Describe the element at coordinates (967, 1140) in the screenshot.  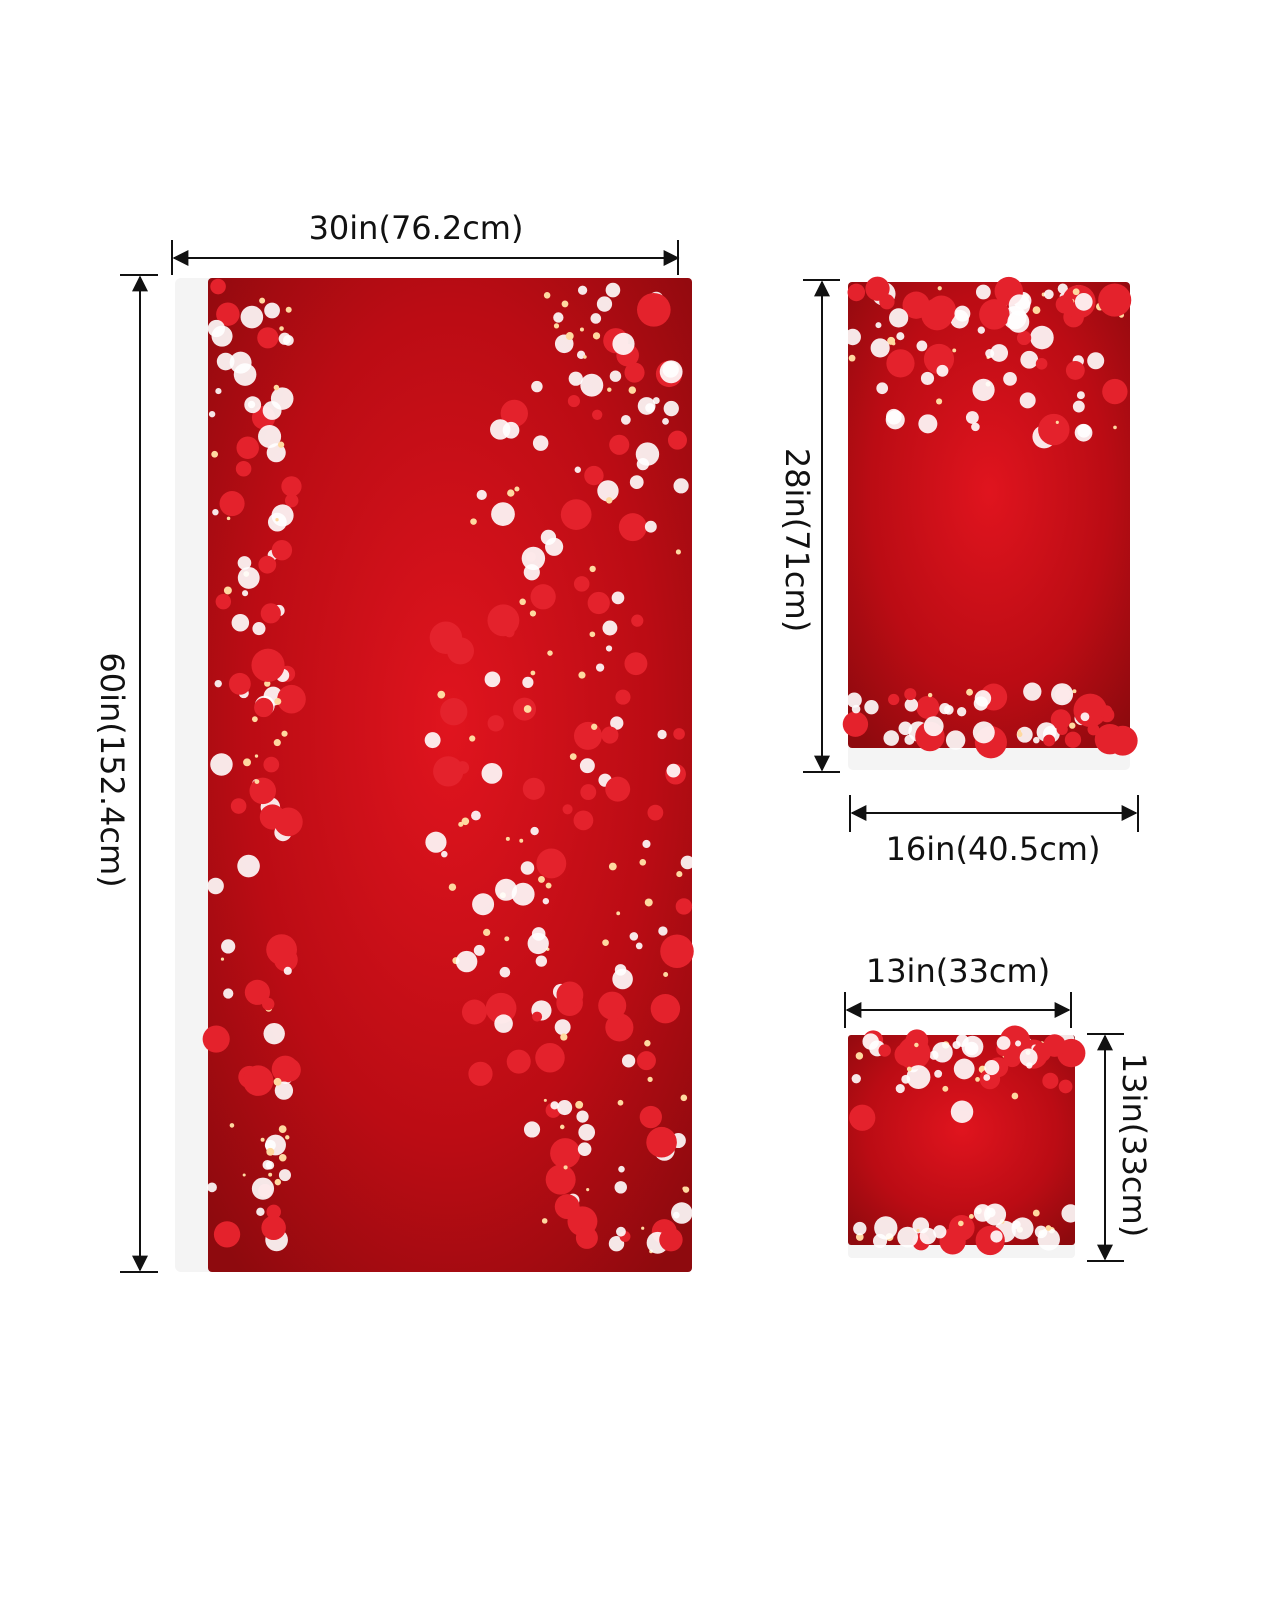
I see `snowflake-pattern` at that location.